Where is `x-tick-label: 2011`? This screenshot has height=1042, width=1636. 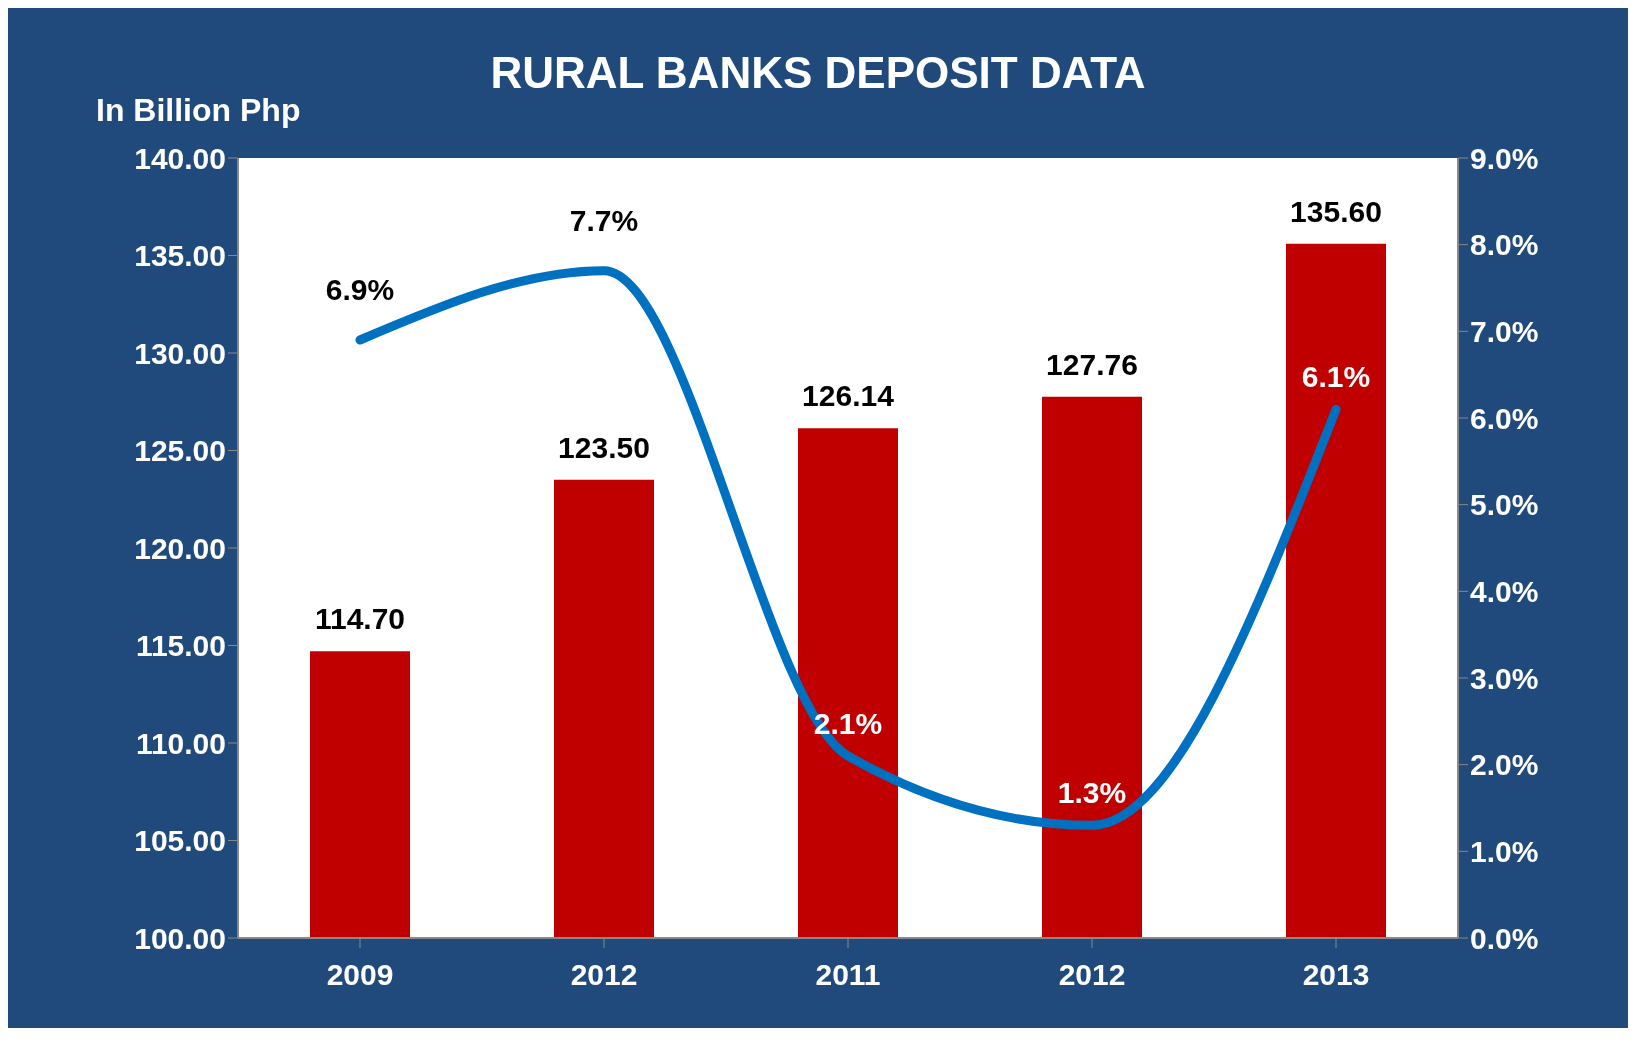 x-tick-label: 2011 is located at coordinates (848, 975).